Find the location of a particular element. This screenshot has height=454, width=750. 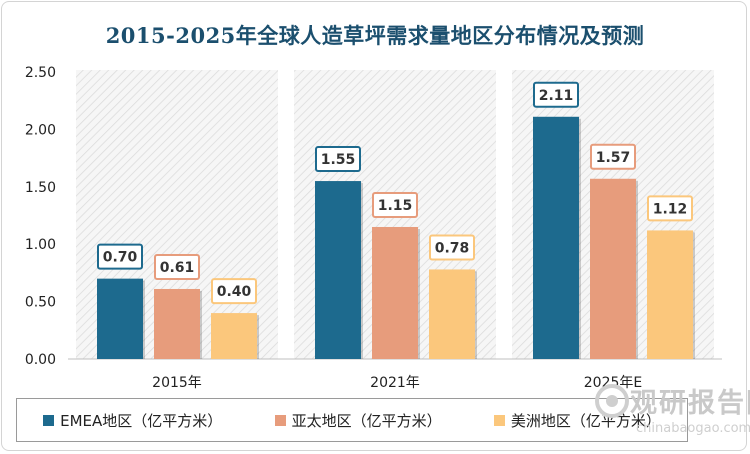

chart-title: 2015-2025年全球人造草坪需求量地区分布情况及预测 is located at coordinates (375, 35).